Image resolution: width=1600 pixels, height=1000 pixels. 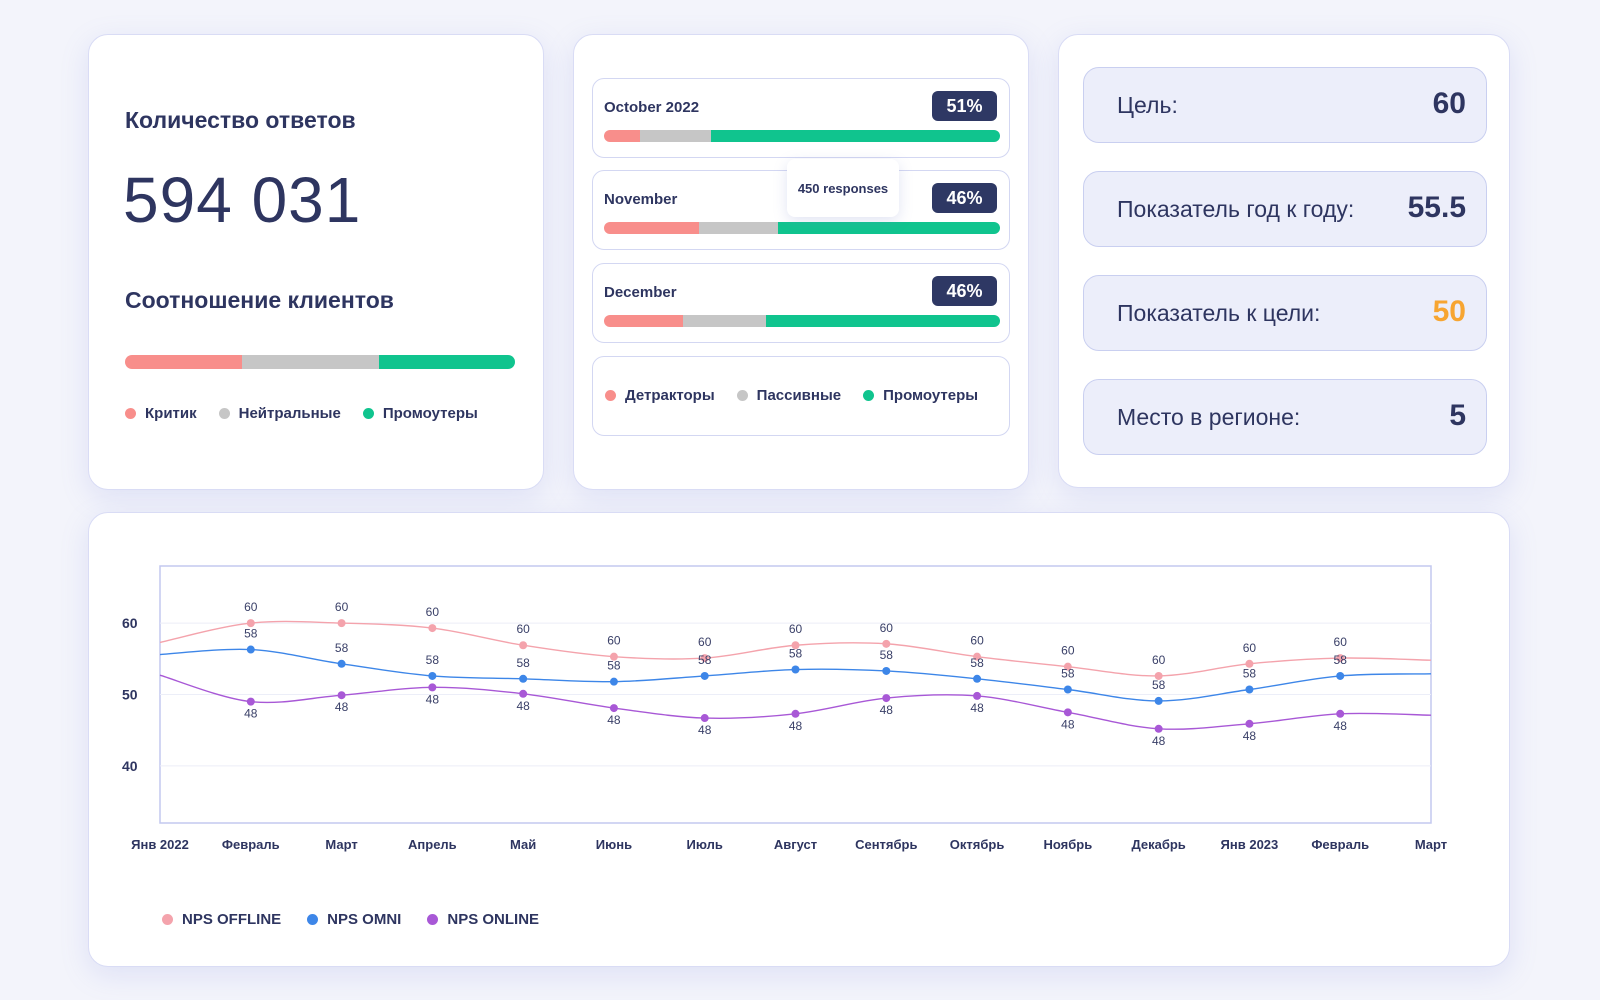 I want to click on ratio-promoter-segment, so click(x=446, y=362).